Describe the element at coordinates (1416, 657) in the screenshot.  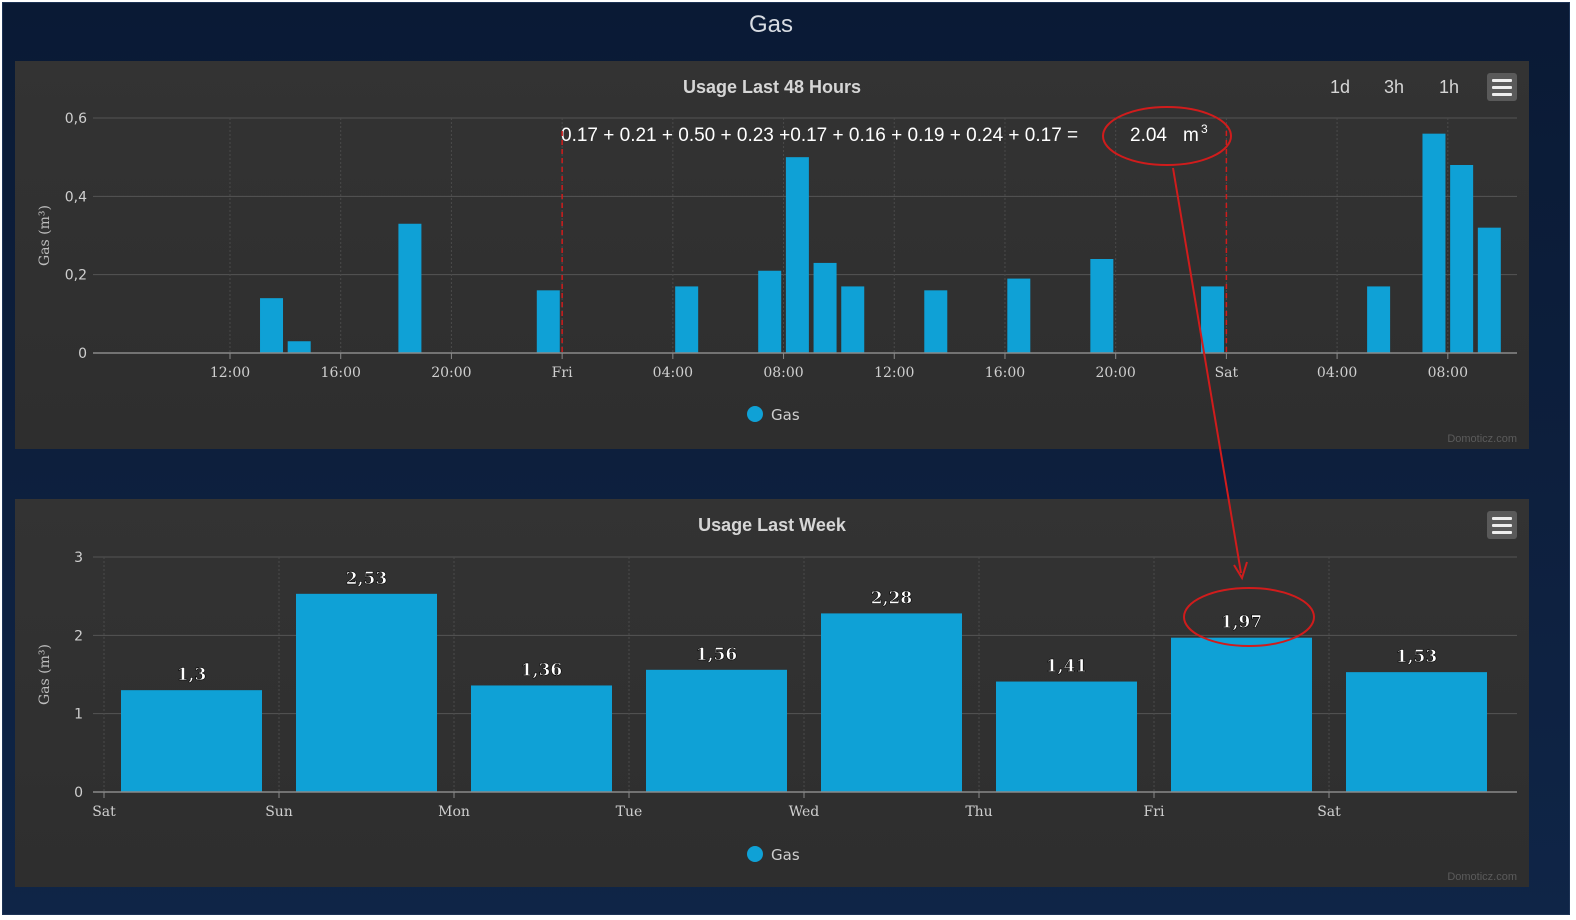
I see `data-label: 1,53` at that location.